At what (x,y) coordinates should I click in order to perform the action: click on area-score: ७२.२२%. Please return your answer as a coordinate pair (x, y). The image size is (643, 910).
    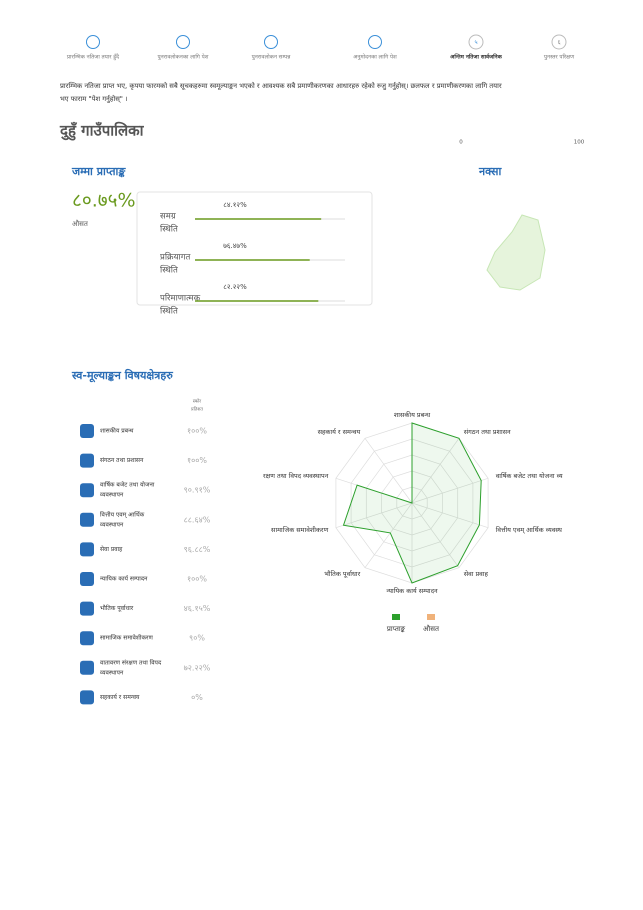
    Looking at the image, I should click on (197, 667).